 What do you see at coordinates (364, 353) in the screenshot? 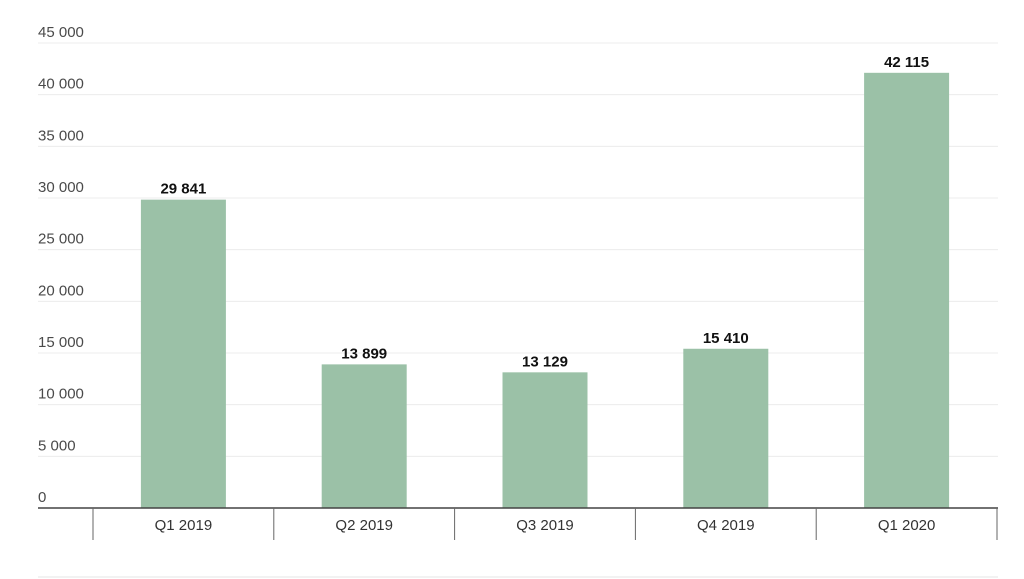
I see `data-label: 13 899` at bounding box center [364, 353].